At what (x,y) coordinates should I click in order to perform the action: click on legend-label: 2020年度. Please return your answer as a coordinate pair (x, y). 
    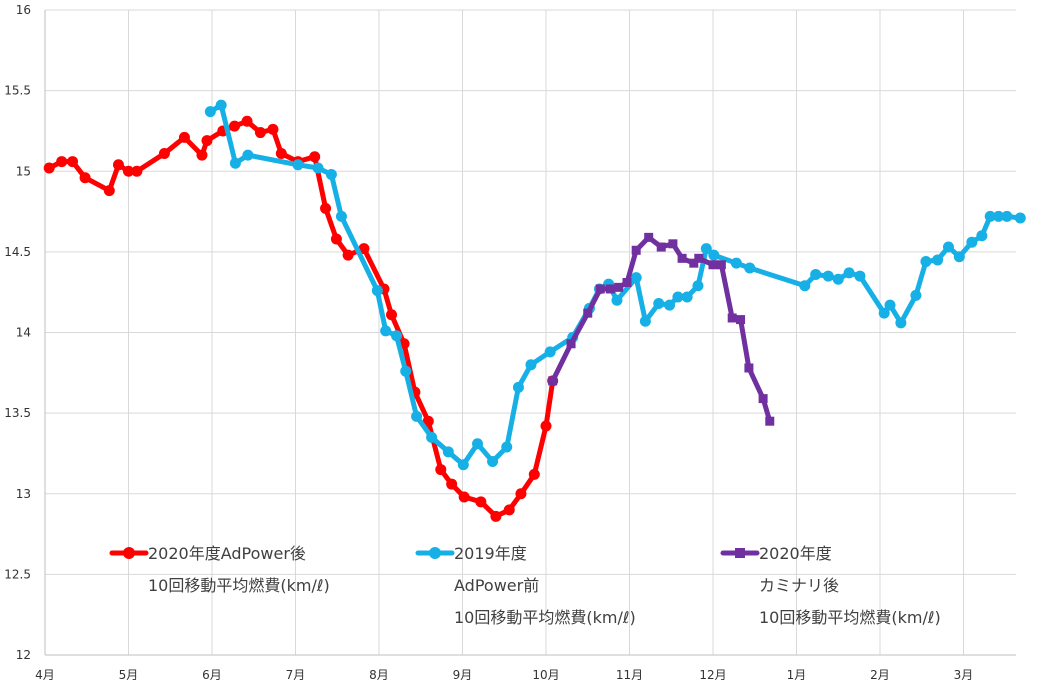
    Looking at the image, I should click on (795, 553).